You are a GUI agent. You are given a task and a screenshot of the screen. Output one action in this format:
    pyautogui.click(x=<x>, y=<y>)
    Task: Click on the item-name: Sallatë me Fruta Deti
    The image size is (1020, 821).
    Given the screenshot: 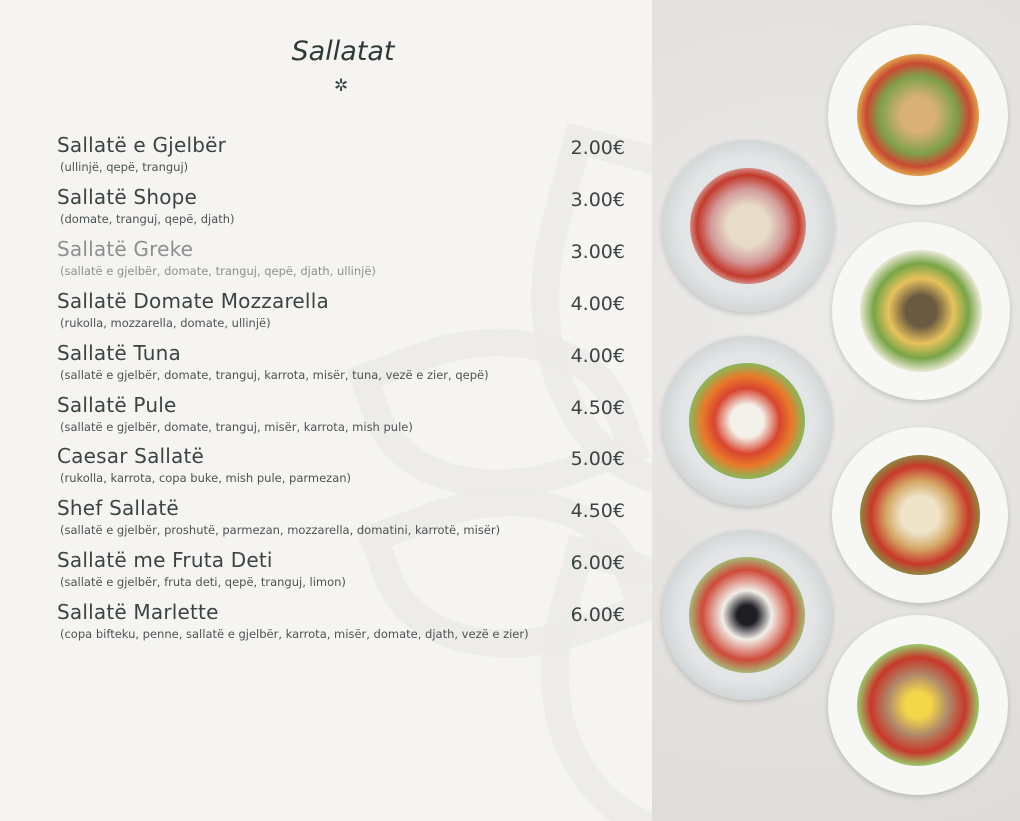 What is the action you would take?
    pyautogui.click(x=165, y=560)
    